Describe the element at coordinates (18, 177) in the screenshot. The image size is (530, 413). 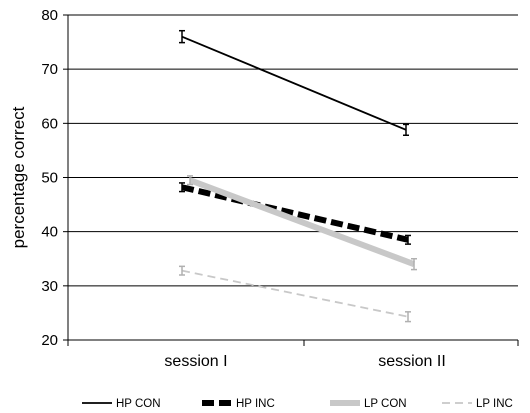
I see `y-axis-label: percentage correct` at that location.